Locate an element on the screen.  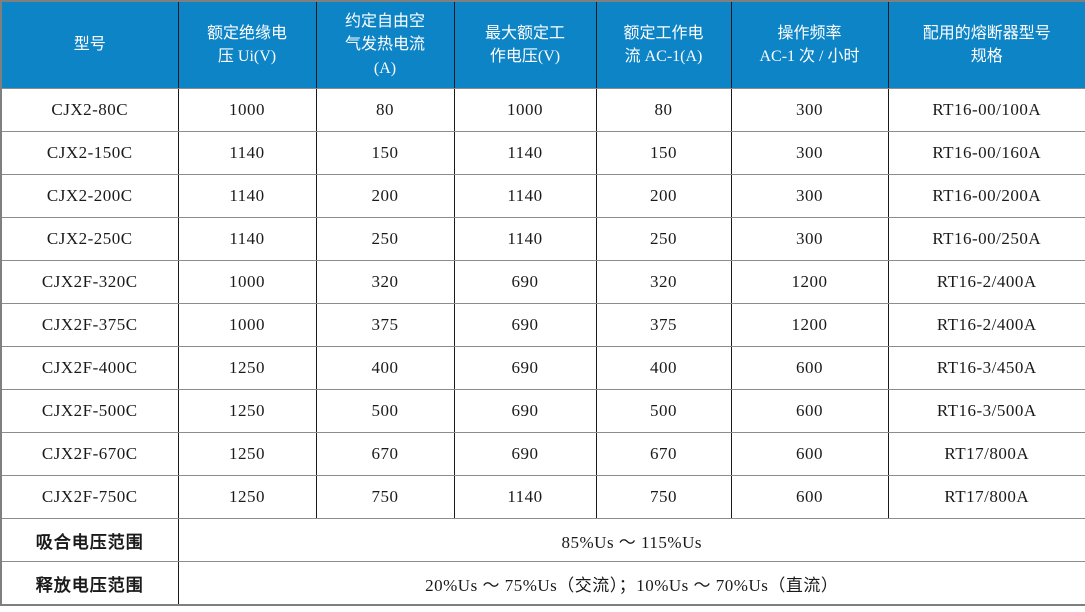
model-cell: CJX2F-320C is located at coordinates (89, 282).